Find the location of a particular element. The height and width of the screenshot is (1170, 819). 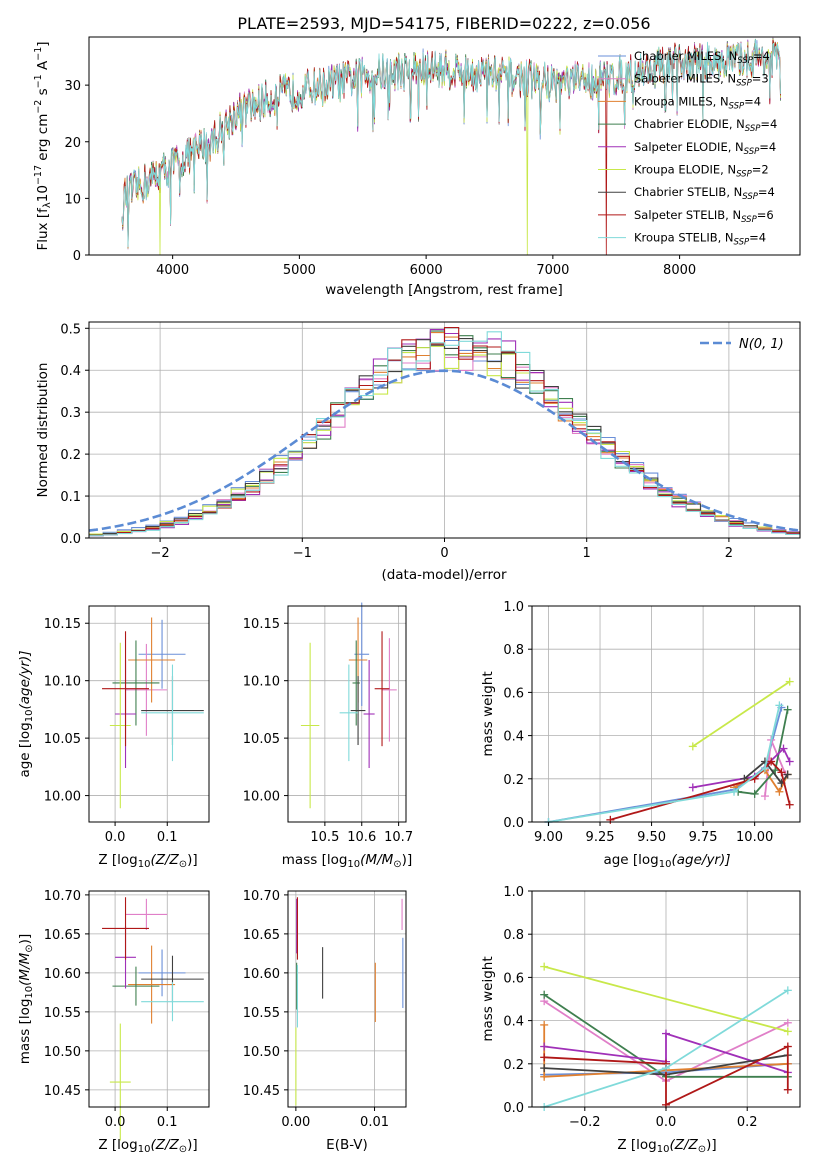

y-tick-label: 0.2 is located at coordinates (70, 455).